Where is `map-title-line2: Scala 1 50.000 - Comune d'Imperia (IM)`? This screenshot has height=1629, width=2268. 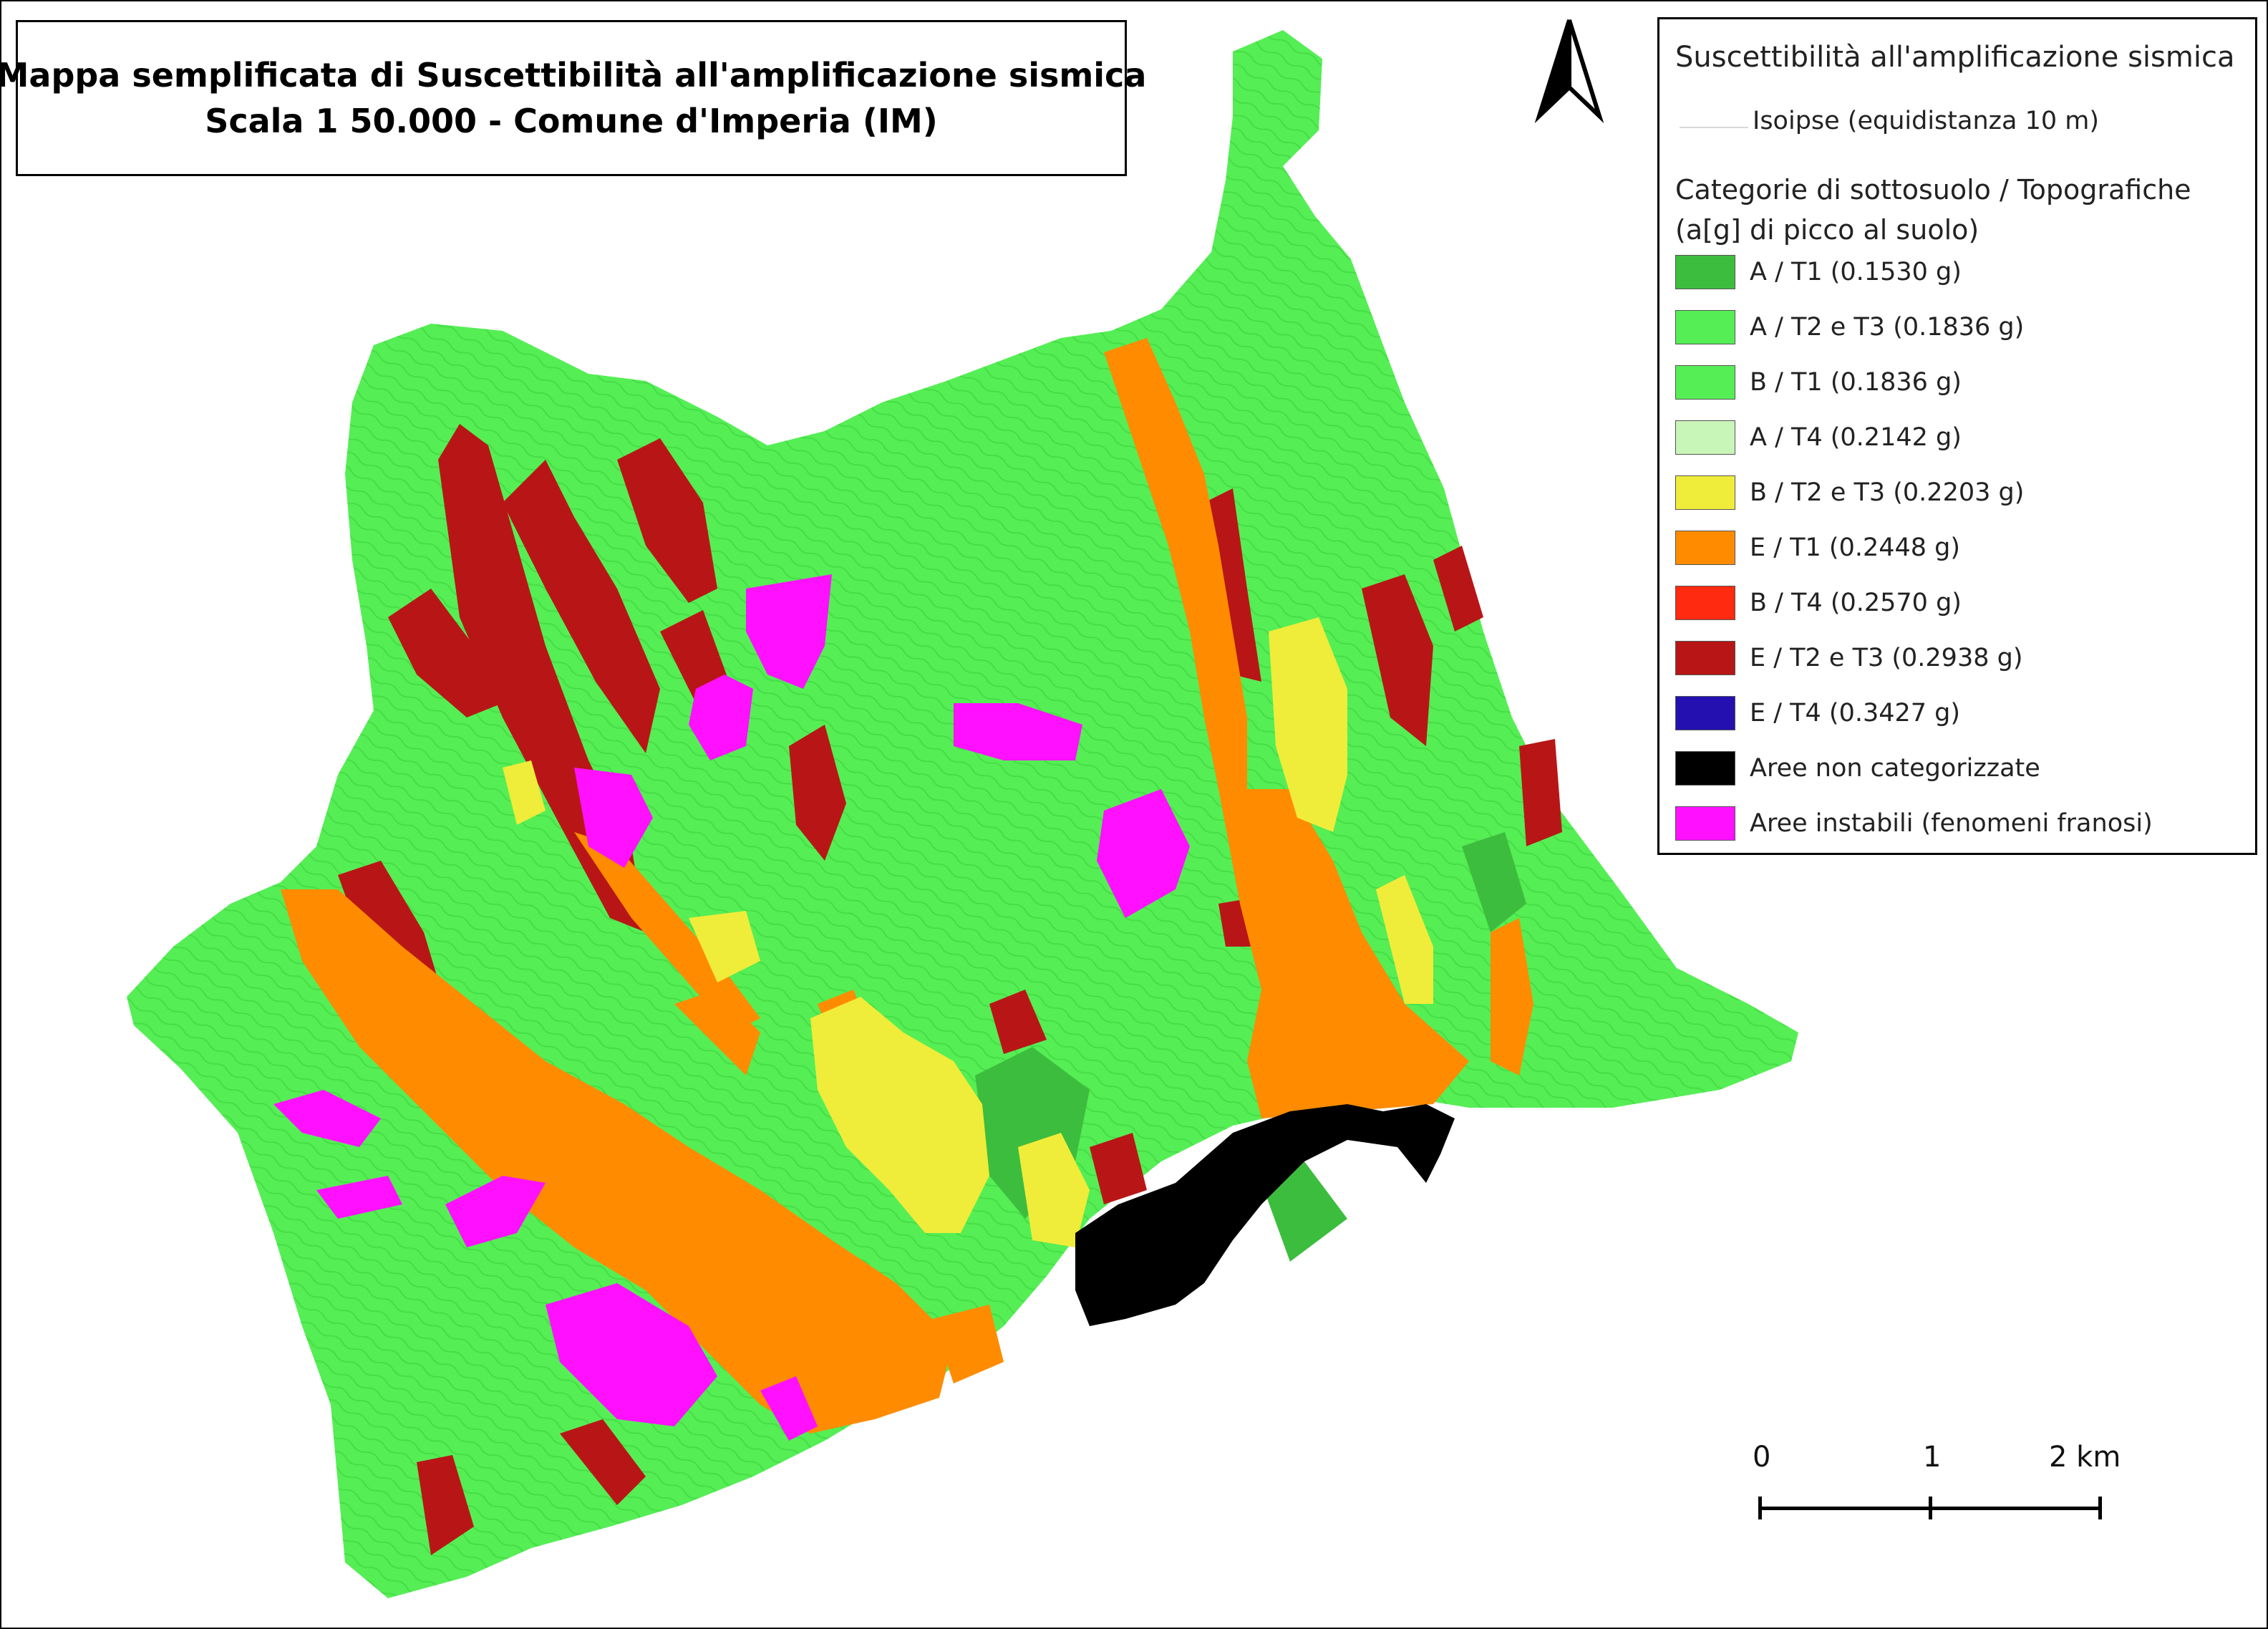
map-title-line2: Scala 1 50.000 - Comune d'Imperia (IM) is located at coordinates (571, 121).